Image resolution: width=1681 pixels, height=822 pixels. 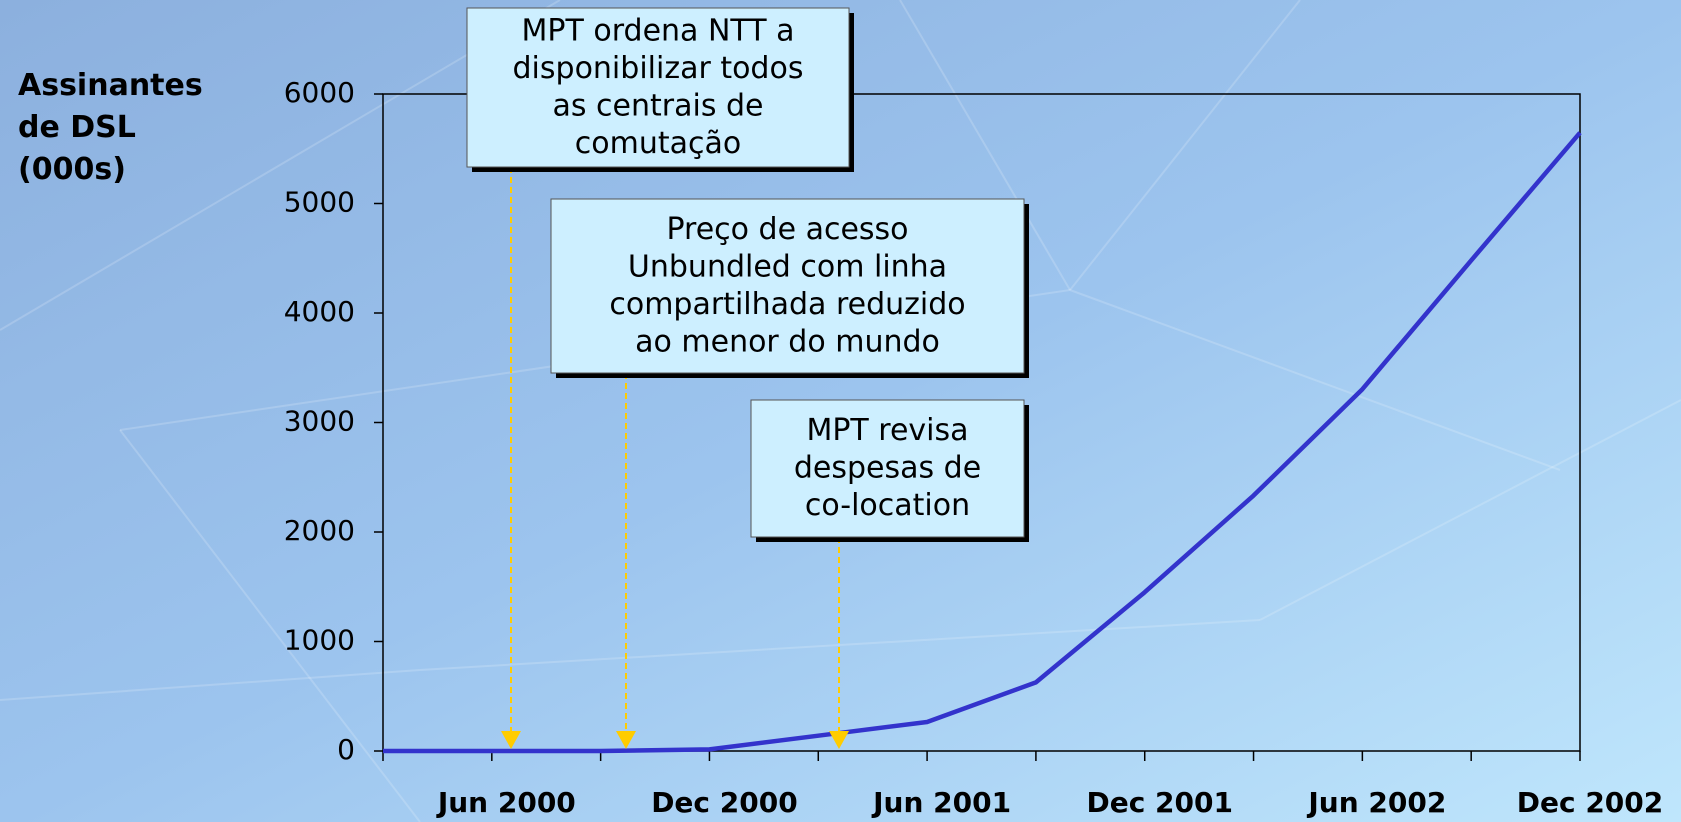 I want to click on annotation-line: ao menor do mundo, so click(x=787, y=341).